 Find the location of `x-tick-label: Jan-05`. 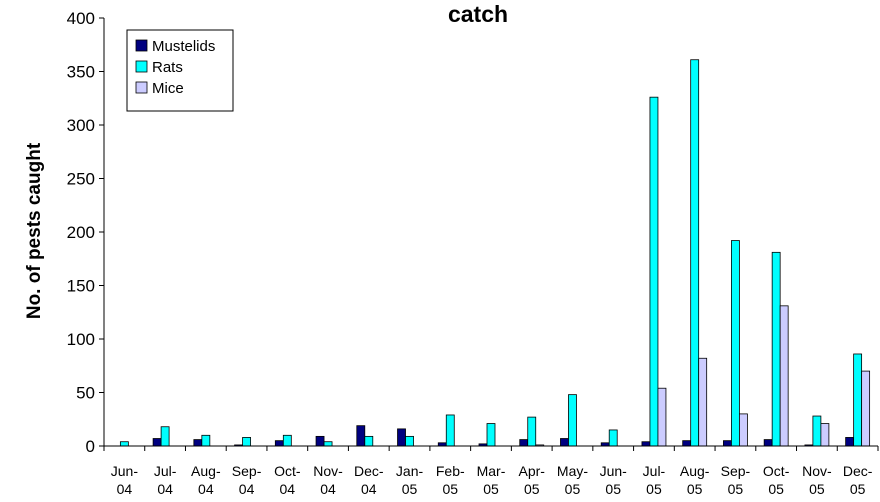

x-tick-label: Jan-05 is located at coordinates (410, 480).